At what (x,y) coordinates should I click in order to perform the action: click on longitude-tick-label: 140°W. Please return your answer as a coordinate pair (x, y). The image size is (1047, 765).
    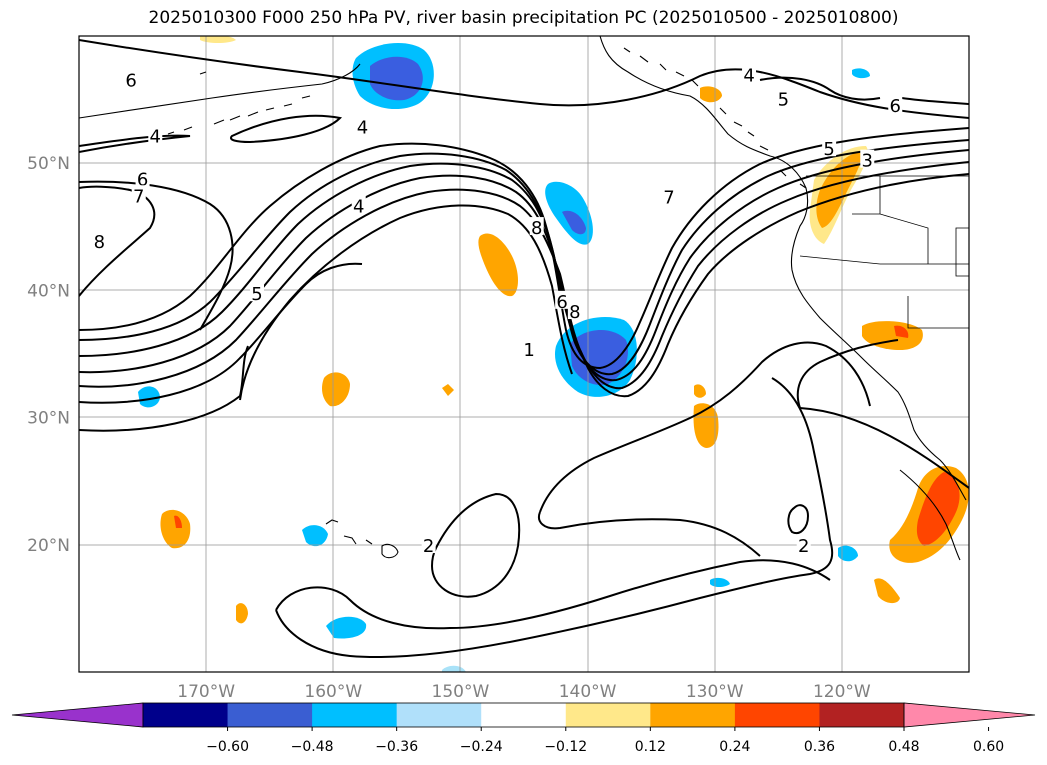
    Looking at the image, I should click on (588, 692).